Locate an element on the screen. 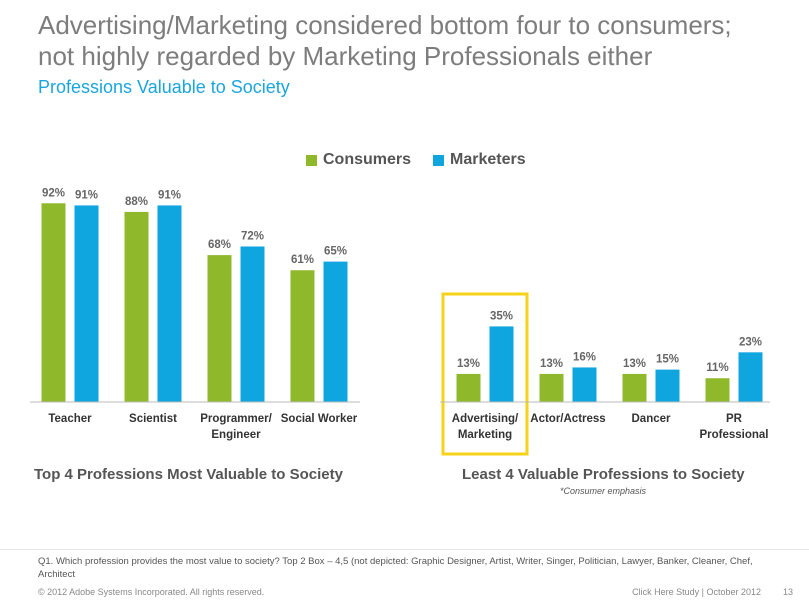 The height and width of the screenshot is (603, 809). data-label-marketers-scientist: 91% is located at coordinates (169, 195).